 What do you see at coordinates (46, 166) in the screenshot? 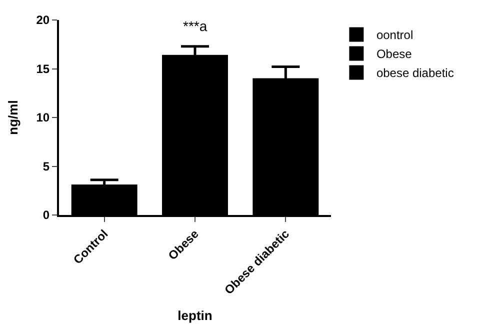
I see `y-tick-label: 5` at bounding box center [46, 166].